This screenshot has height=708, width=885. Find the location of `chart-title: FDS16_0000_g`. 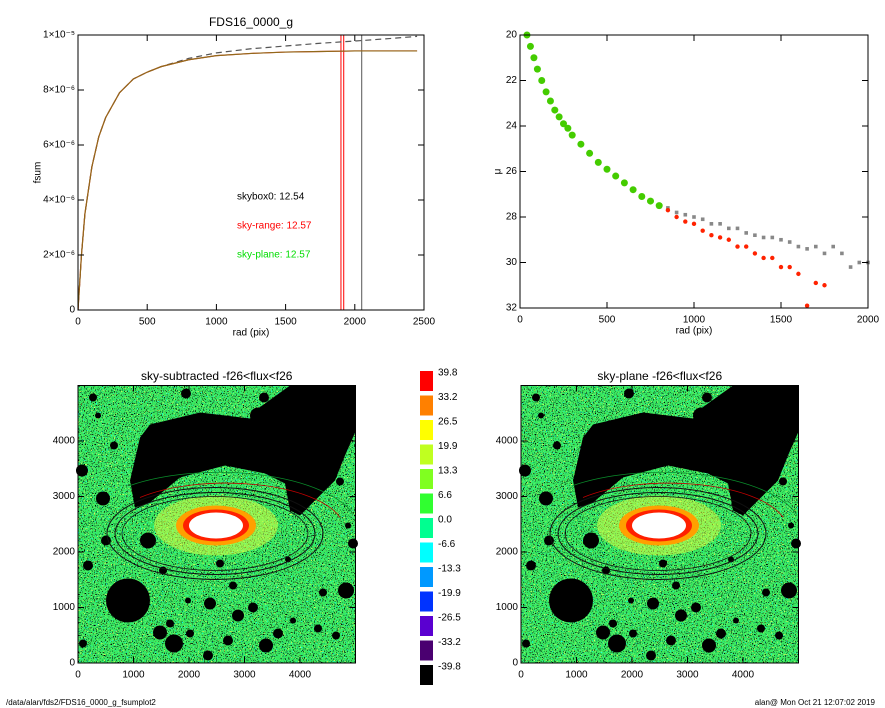

chart-title: FDS16_0000_g is located at coordinates (251, 22).